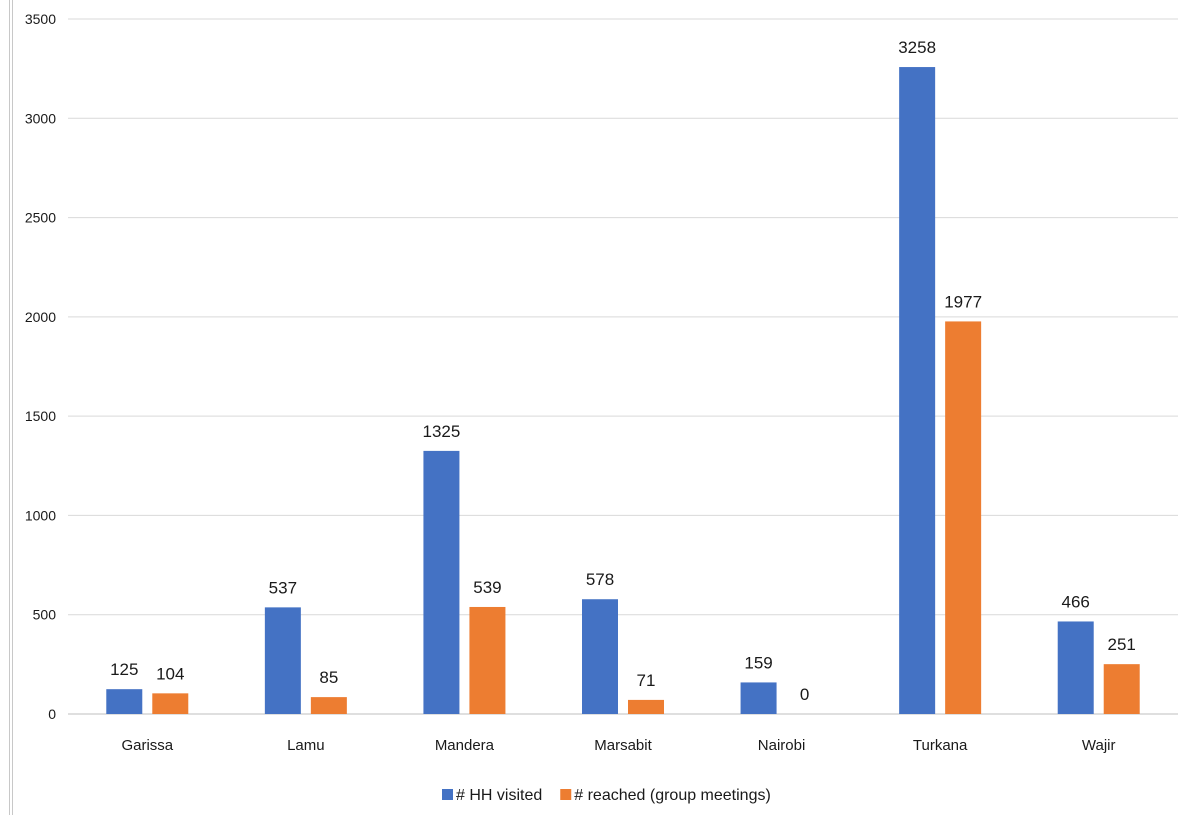 This screenshot has width=1186, height=815. Describe the element at coordinates (1122, 644) in the screenshot. I see `data-label: 251` at that location.